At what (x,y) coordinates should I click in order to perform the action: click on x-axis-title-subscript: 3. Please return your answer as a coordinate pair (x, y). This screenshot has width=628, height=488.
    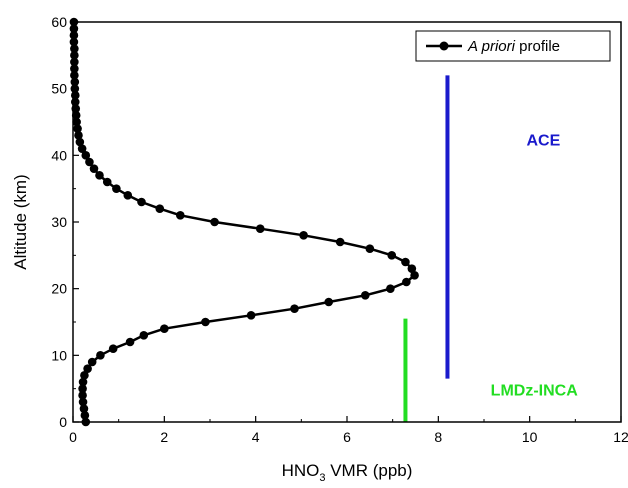
    Looking at the image, I should click on (322, 478).